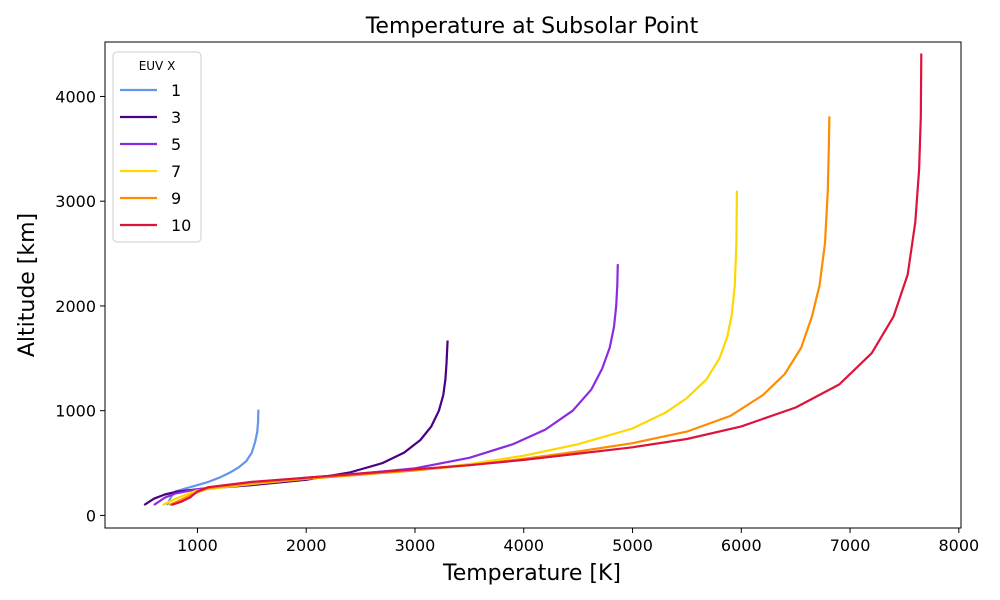 This screenshot has width=1000, height=600. I want to click on legend: EUV X 1 3 5 7 9 10, so click(157, 147).